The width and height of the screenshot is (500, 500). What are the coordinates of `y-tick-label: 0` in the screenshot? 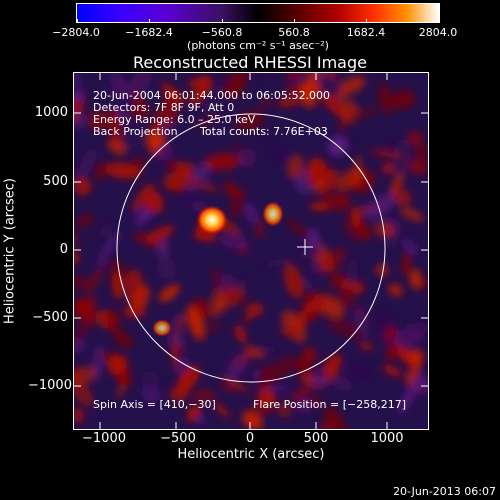 It's located at (63, 249).